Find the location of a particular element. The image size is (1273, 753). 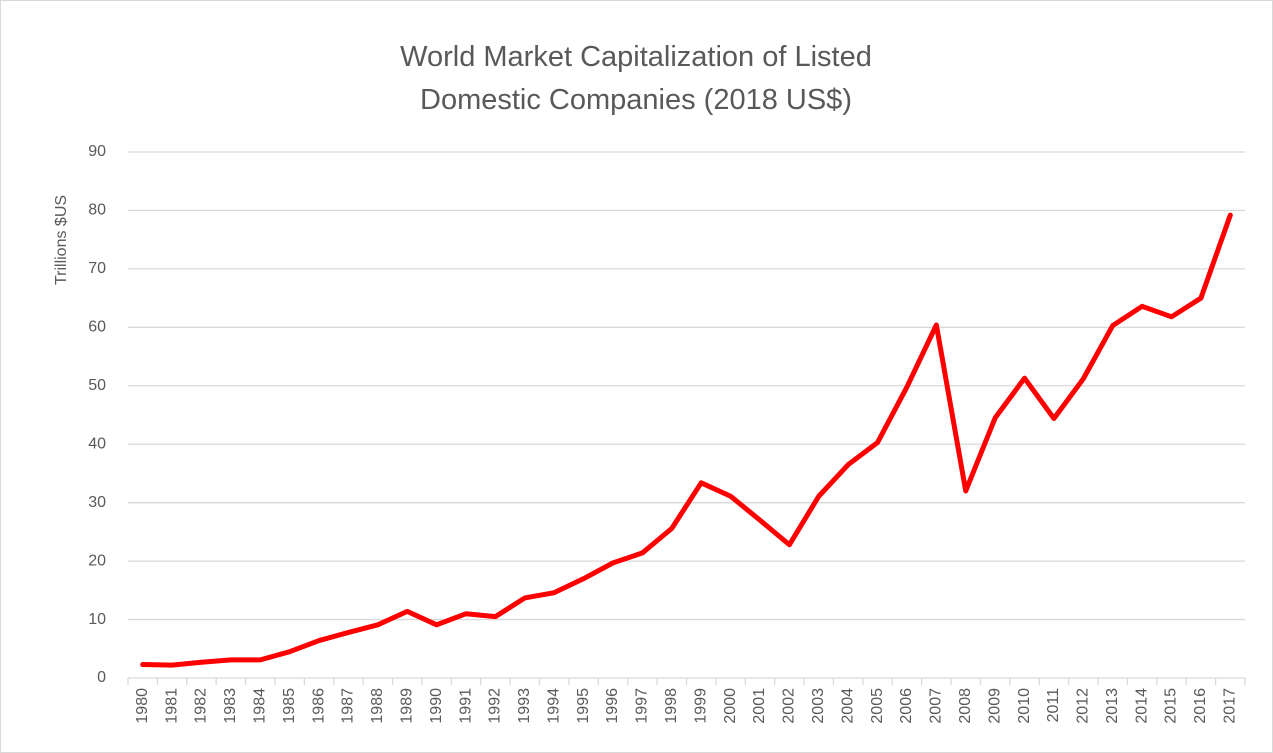

x-tick-label: 1995 is located at coordinates (583, 706).